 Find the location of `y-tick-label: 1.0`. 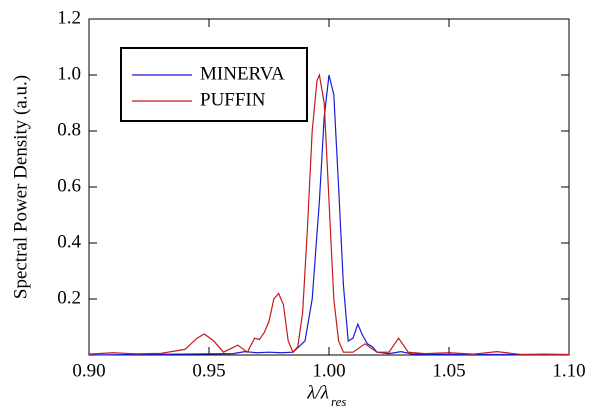

y-tick-label: 1.0 is located at coordinates (69, 73).